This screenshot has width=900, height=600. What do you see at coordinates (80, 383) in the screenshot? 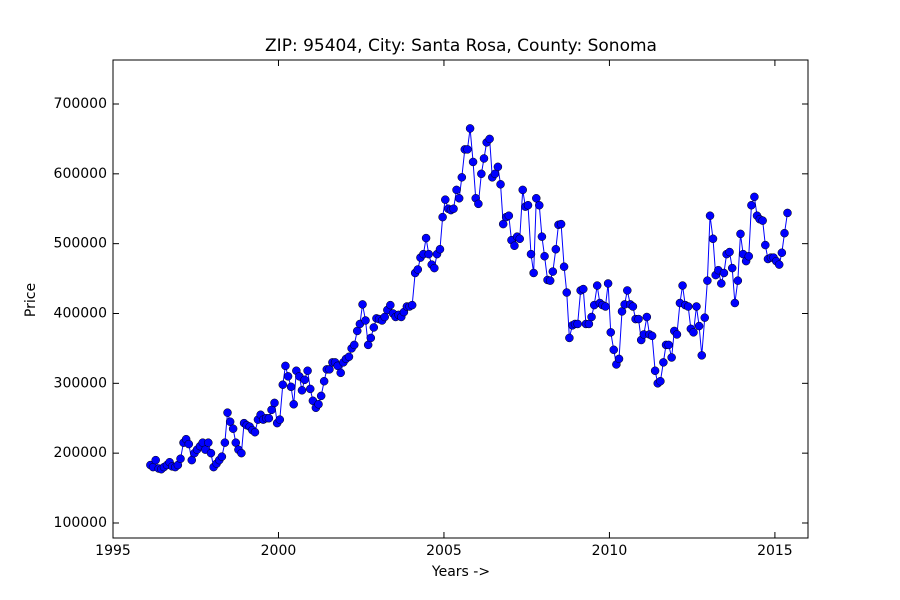
I see `y-tick-label: 300000` at bounding box center [80, 383].